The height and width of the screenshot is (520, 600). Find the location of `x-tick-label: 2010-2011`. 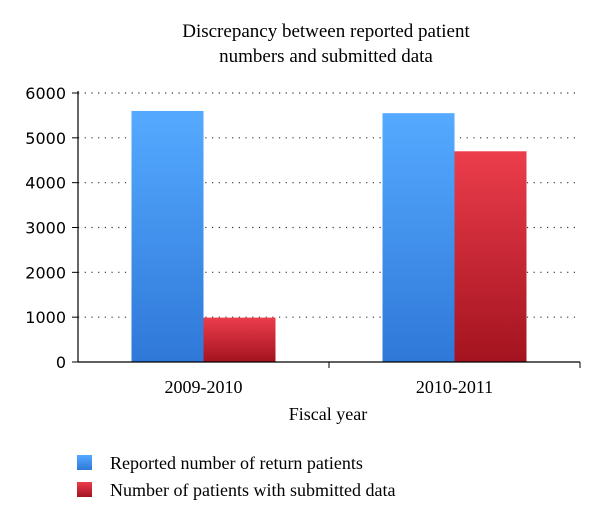

x-tick-label: 2010-2011 is located at coordinates (454, 387).